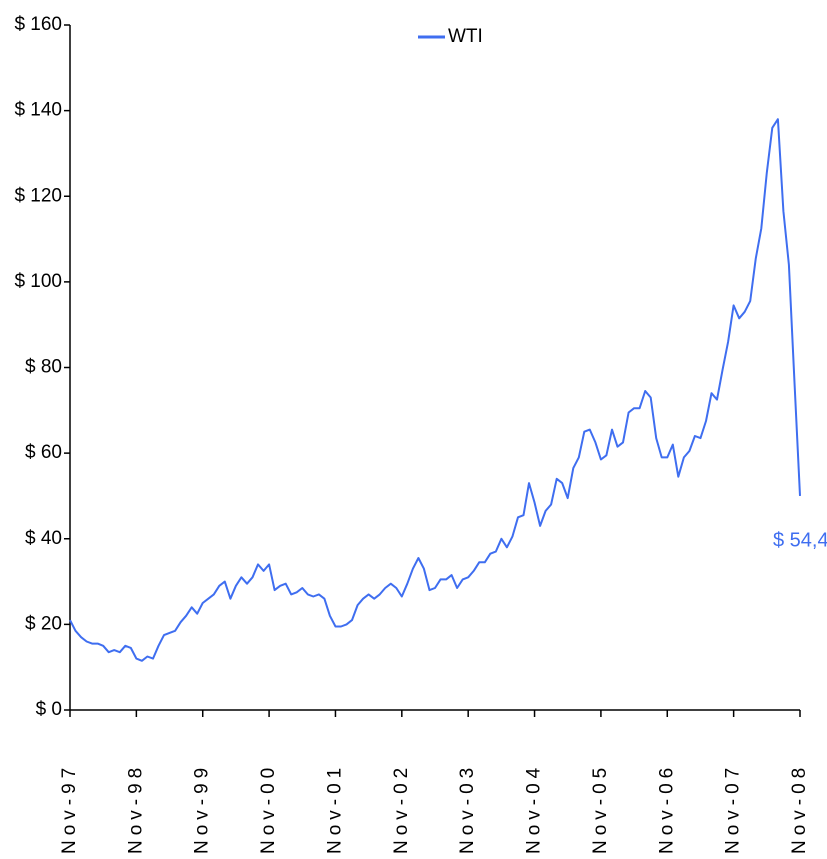 The height and width of the screenshot is (859, 827). What do you see at coordinates (49, 709) in the screenshot?
I see `y-tick-label: $ 0` at bounding box center [49, 709].